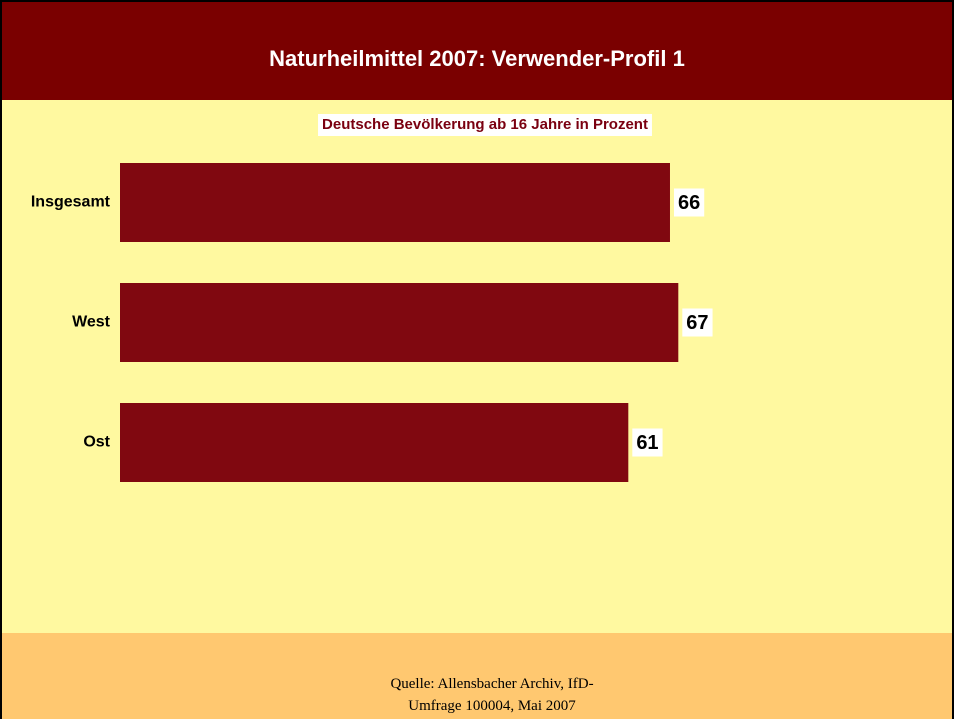 This screenshot has height=719, width=954. What do you see at coordinates (91, 322) in the screenshot?
I see `y-tick-label: West` at bounding box center [91, 322].